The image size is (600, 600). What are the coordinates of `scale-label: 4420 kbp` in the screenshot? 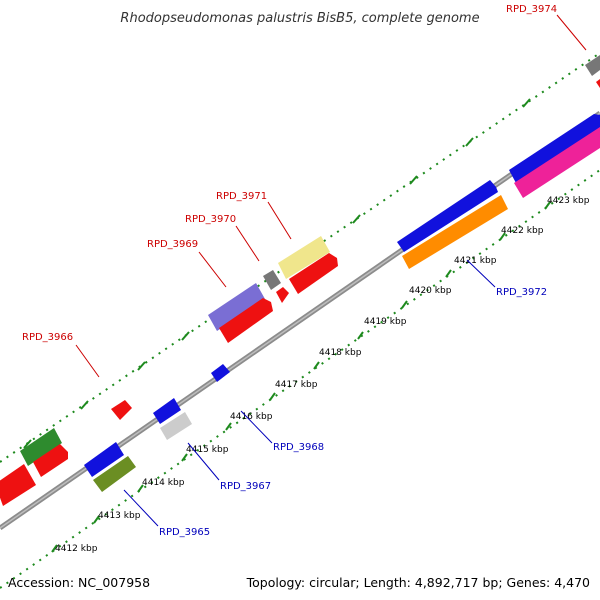 It's located at (430, 291).